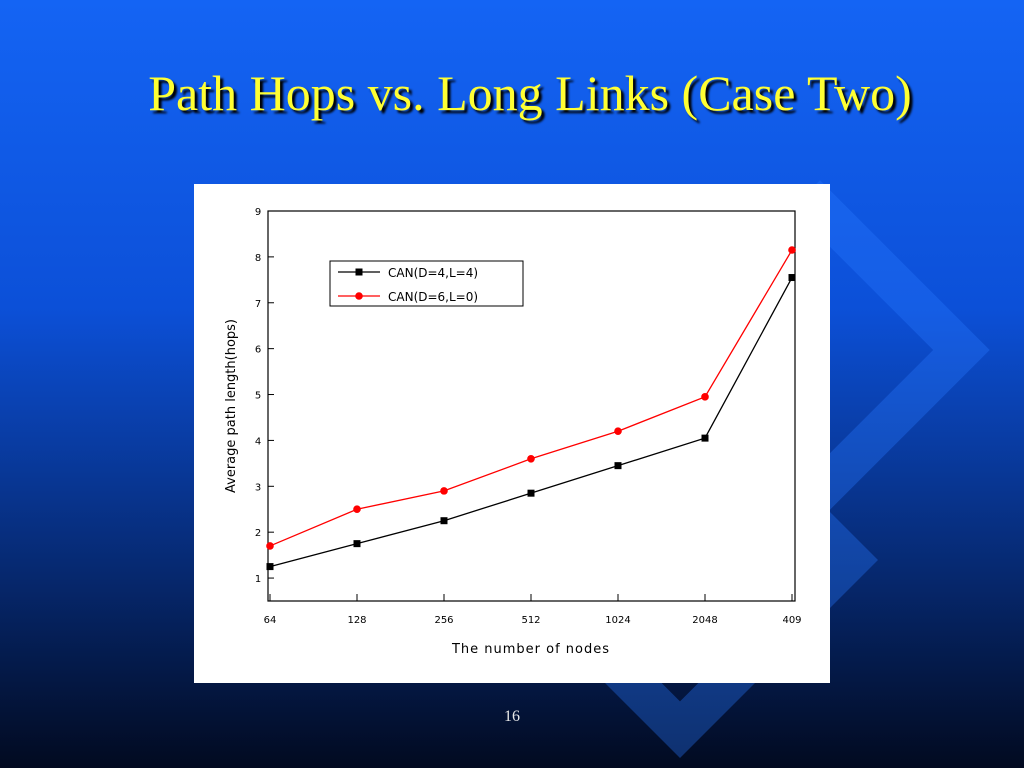 Image resolution: width=1024 pixels, height=768 pixels. Describe the element at coordinates (356, 620) in the screenshot. I see `x-tick-label: 128` at that location.